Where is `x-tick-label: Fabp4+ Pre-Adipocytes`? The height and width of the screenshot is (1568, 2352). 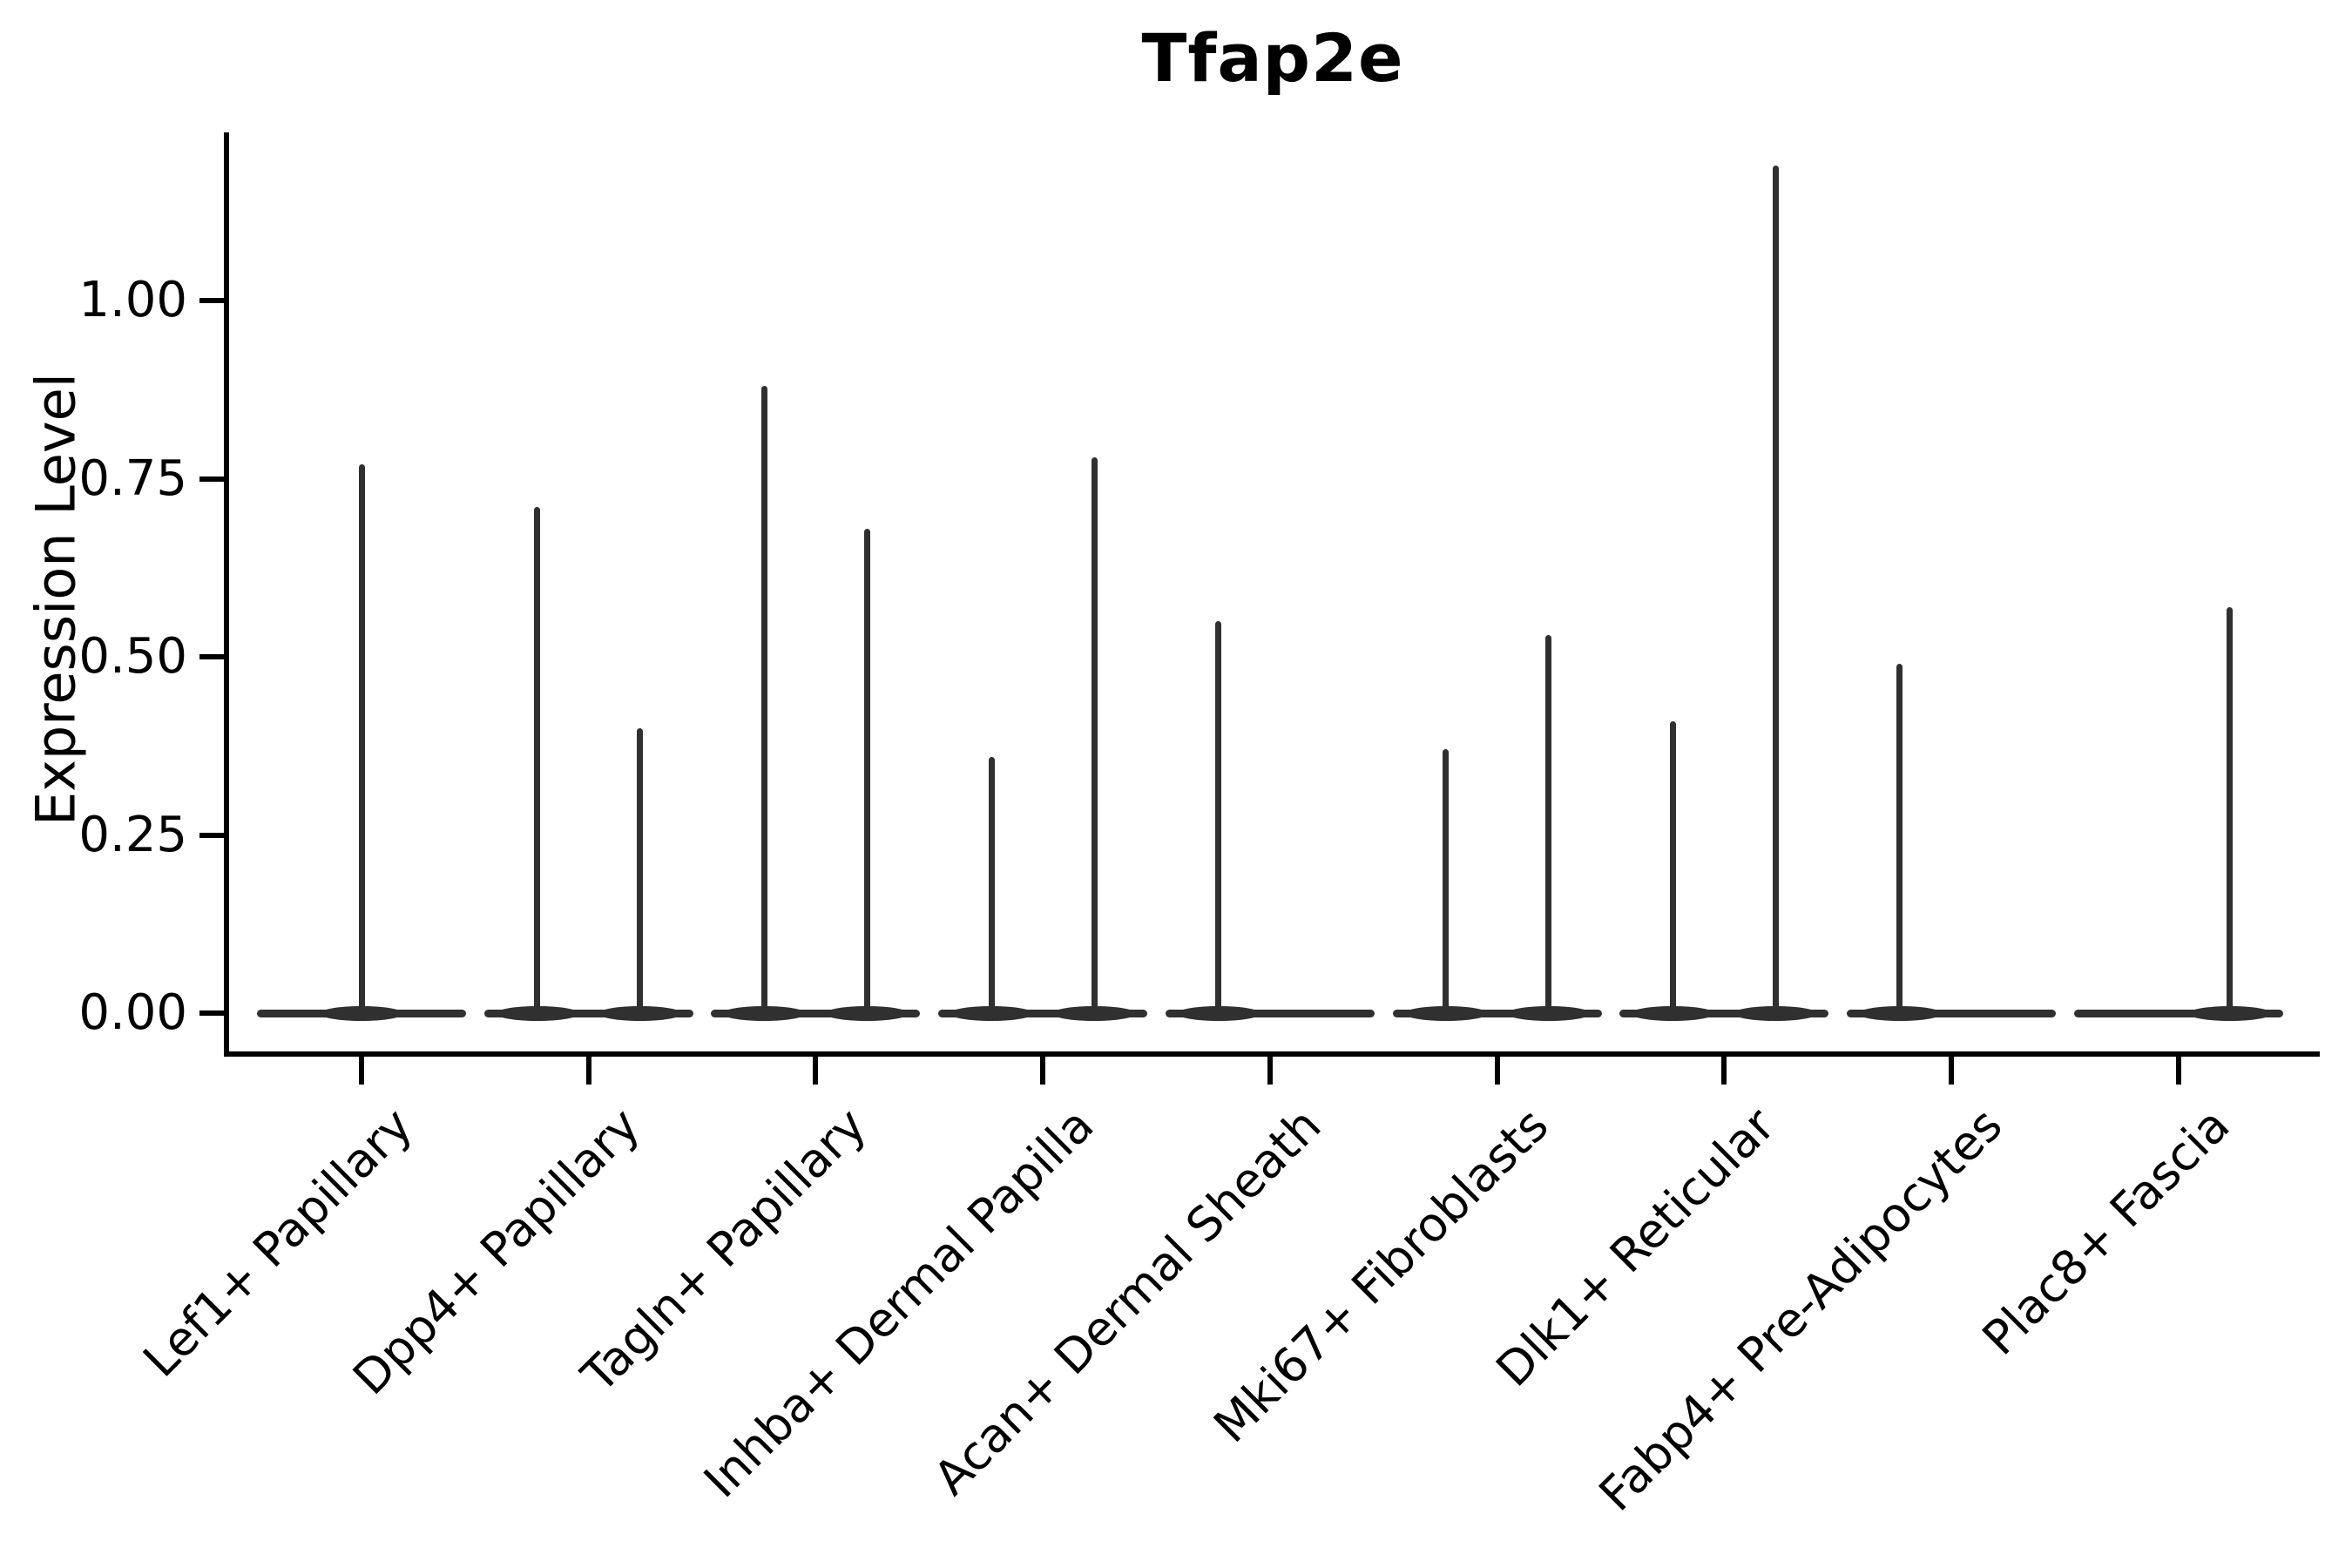 x-tick-label: Fabp4+ Pre-Adipocytes is located at coordinates (1801, 1310).